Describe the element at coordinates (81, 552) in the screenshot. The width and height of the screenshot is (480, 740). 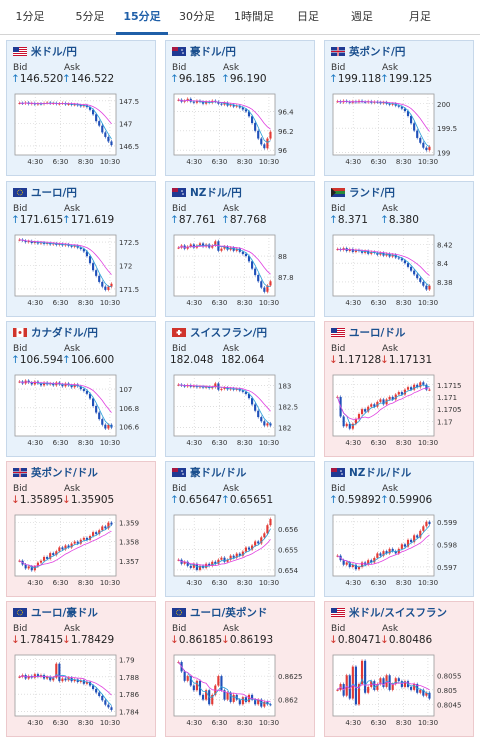
I see `mini-chart: 1.359 1.358 1.357 4:30 6:30 8:30 10:30` at that location.